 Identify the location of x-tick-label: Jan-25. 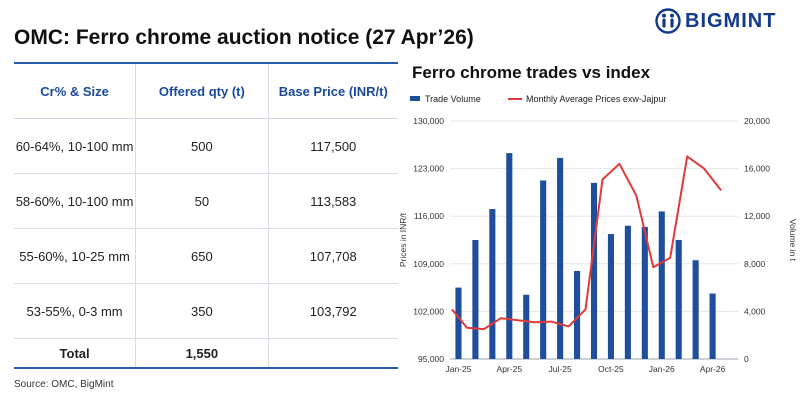
(458, 369).